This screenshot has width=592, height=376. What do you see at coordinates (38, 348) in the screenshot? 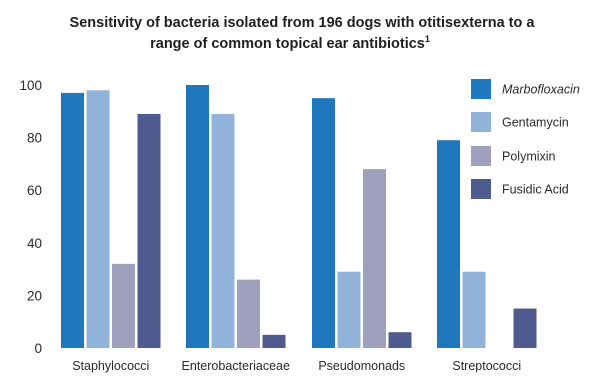
I see `y-tick-label: 0` at bounding box center [38, 348].